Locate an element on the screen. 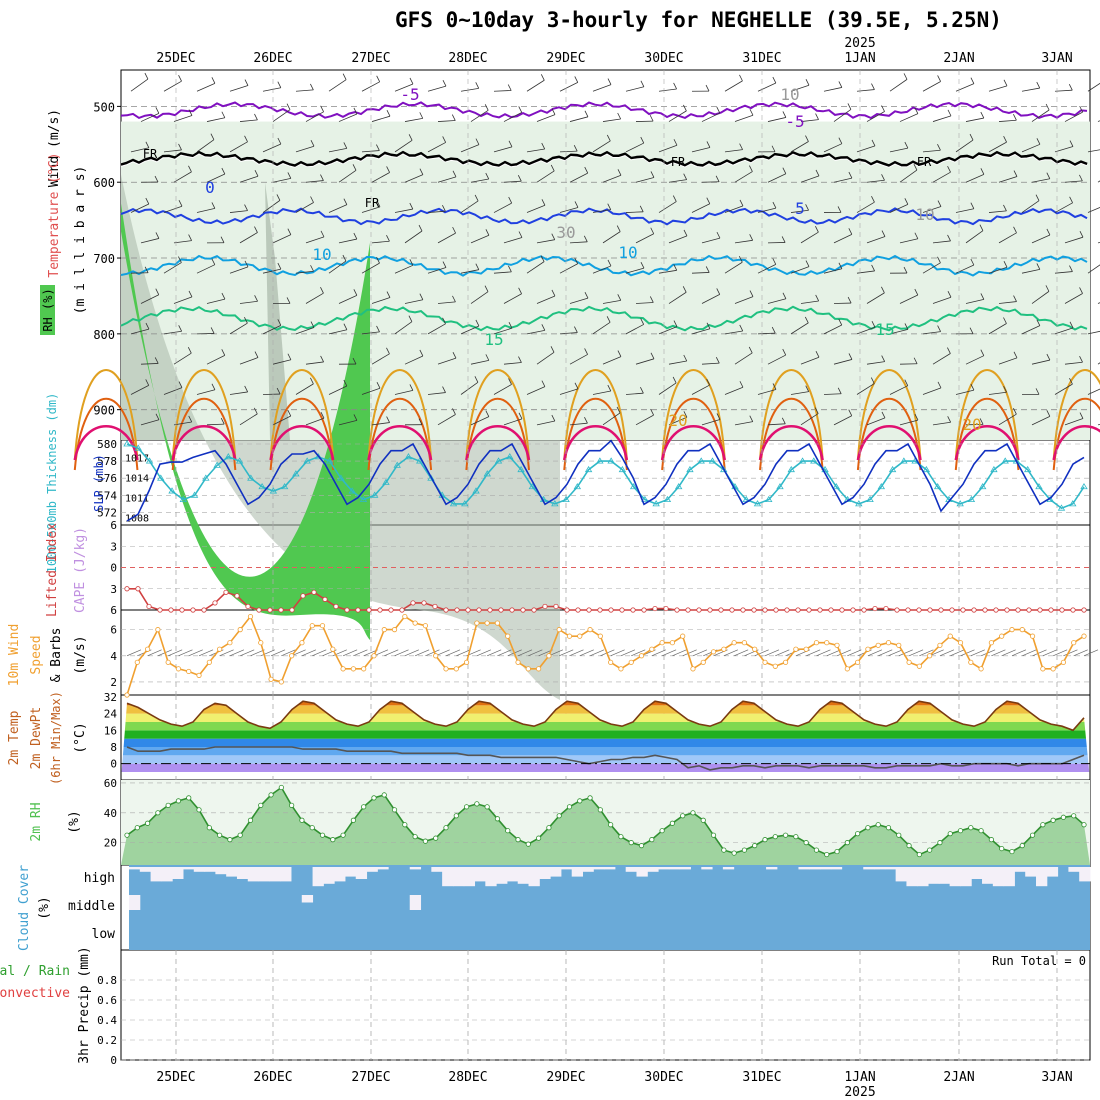 The image size is (1100, 1100). contour-label: 10 is located at coordinates (924, 214).